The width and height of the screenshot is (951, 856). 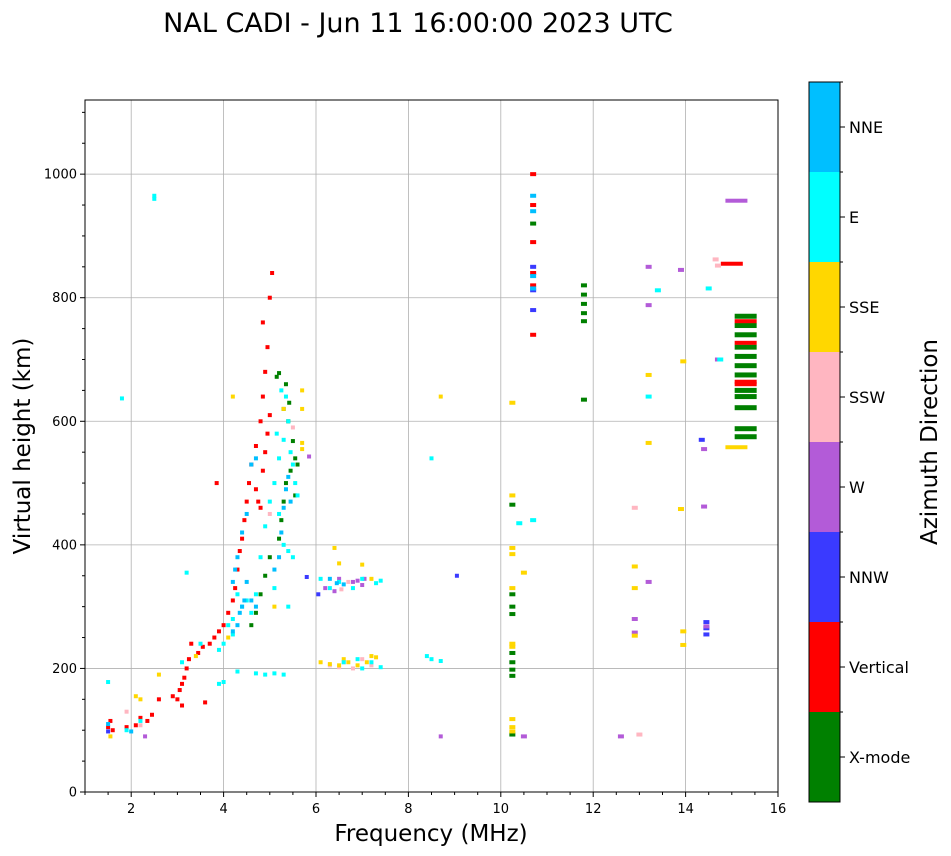 I want to click on colorbar-label: NNW, so click(x=869, y=577).